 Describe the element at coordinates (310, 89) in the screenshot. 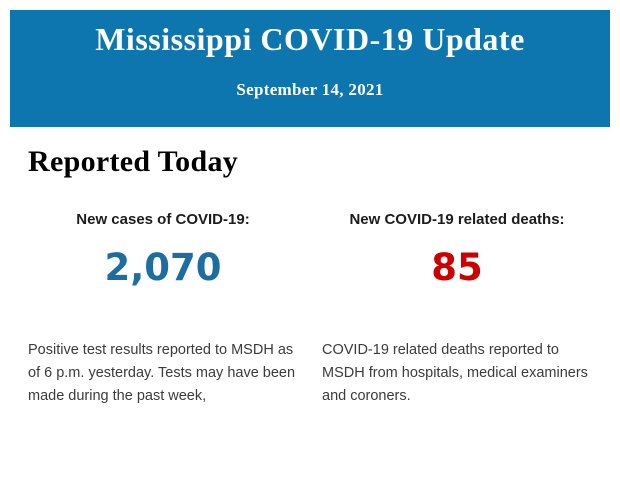

I see `newsletter-date: September 14, 2021` at that location.